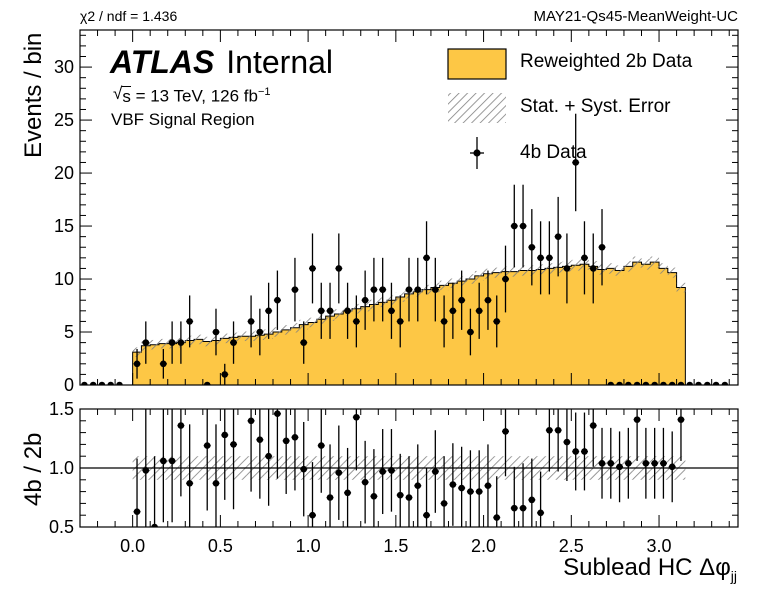  Describe the element at coordinates (64, 279) in the screenshot. I see `y-tick-label: 10` at that location.